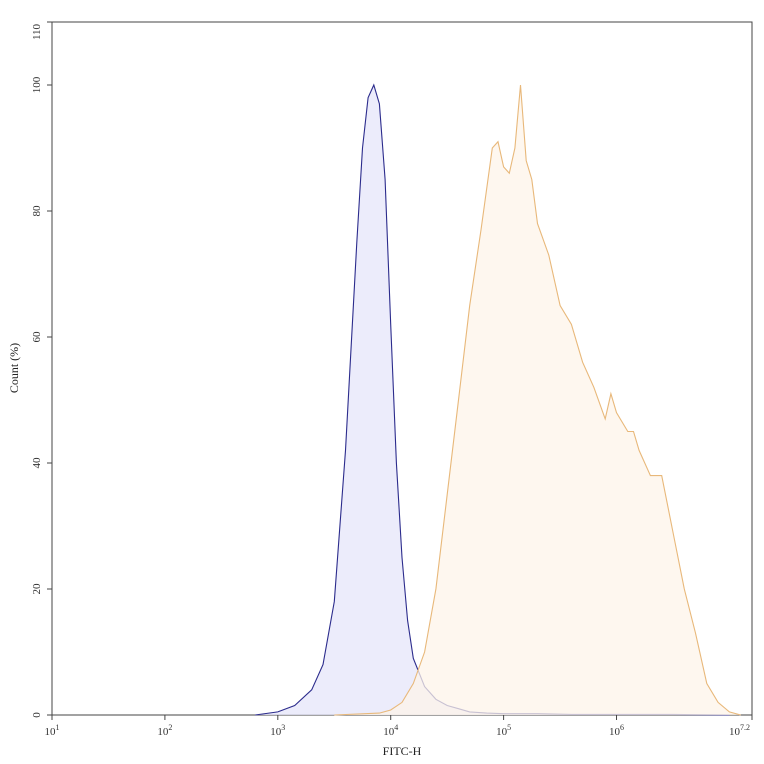 The image size is (764, 764). What do you see at coordinates (402, 751) in the screenshot?
I see `x-axis-title: FITC-H` at bounding box center [402, 751].